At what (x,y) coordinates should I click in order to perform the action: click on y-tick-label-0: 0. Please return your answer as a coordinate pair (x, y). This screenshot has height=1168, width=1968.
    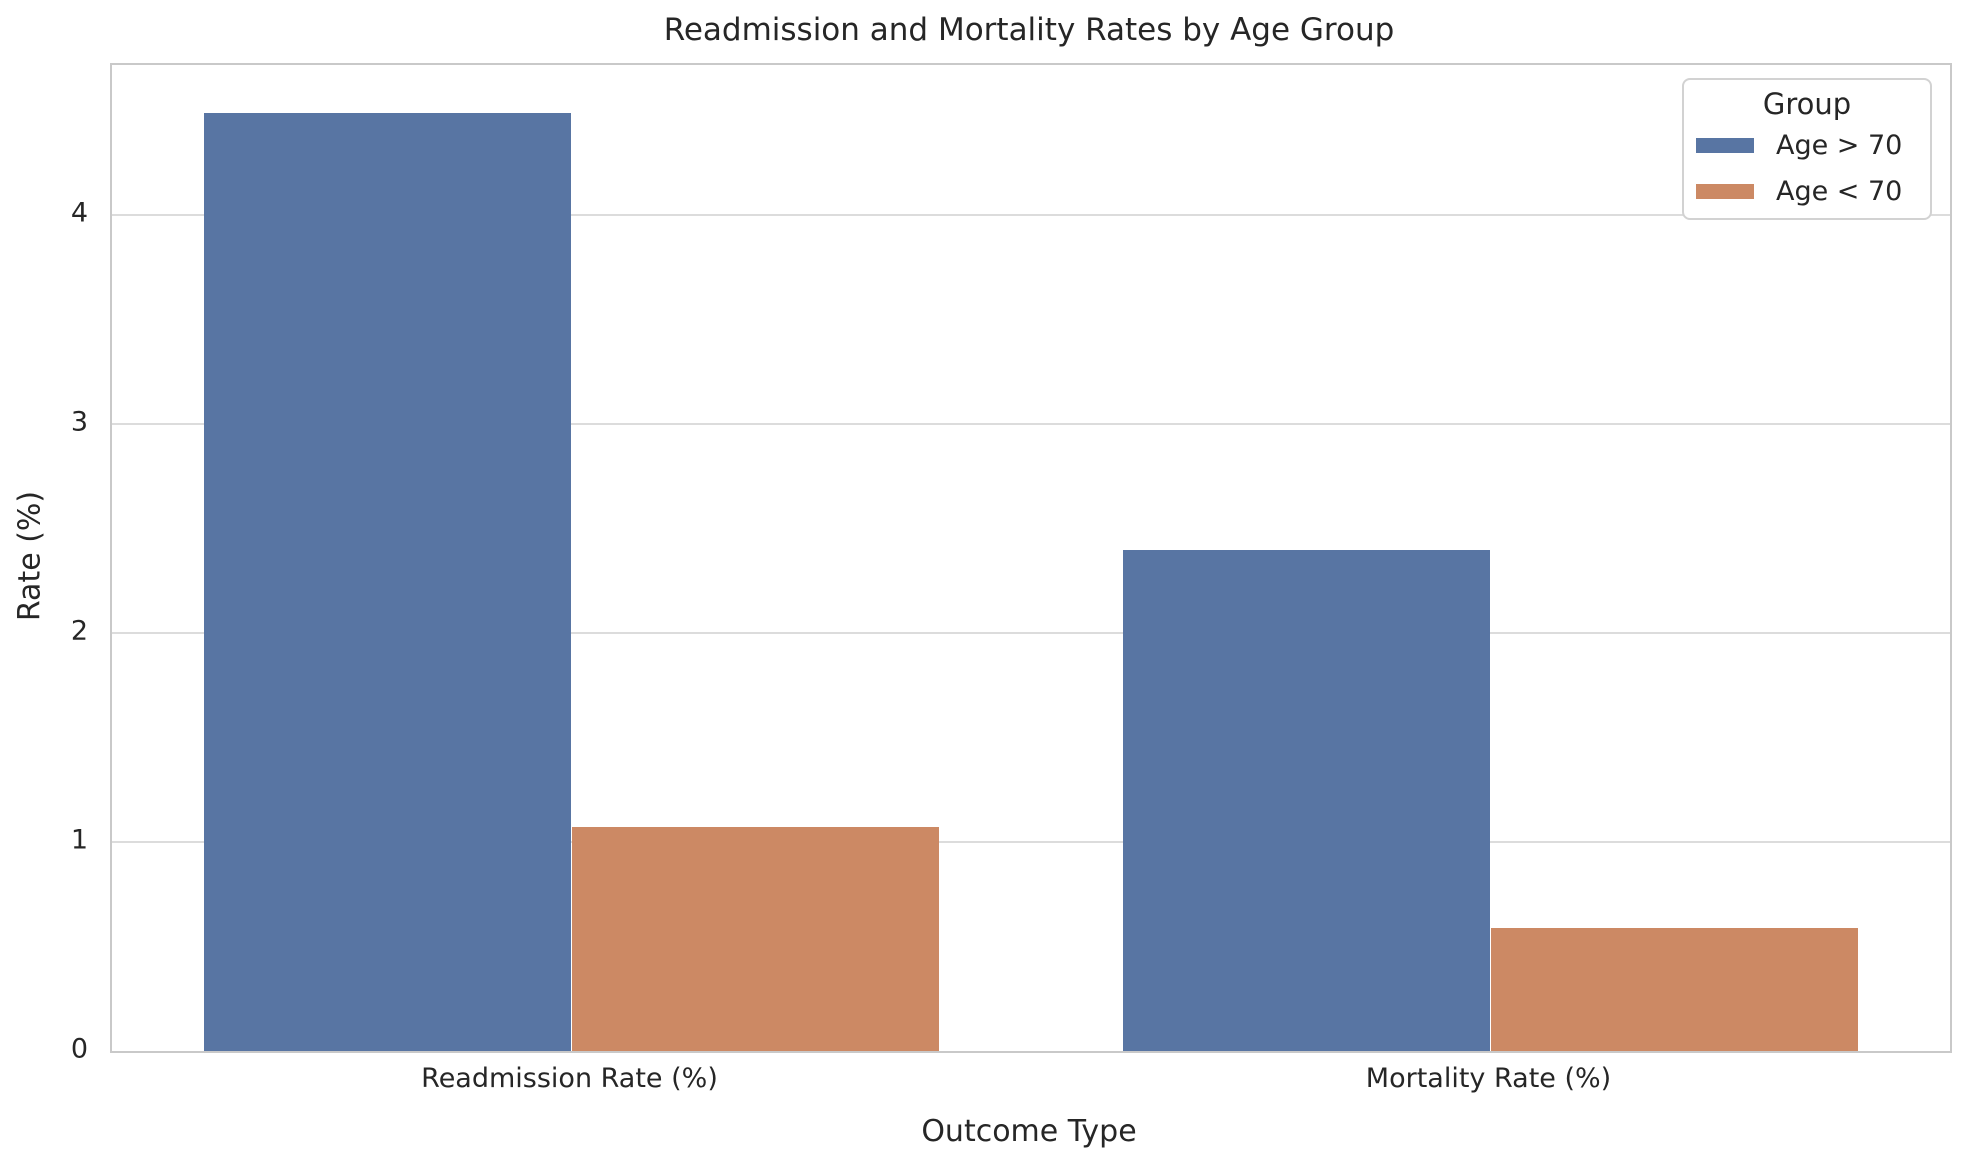
    Looking at the image, I should click on (79, 1049).